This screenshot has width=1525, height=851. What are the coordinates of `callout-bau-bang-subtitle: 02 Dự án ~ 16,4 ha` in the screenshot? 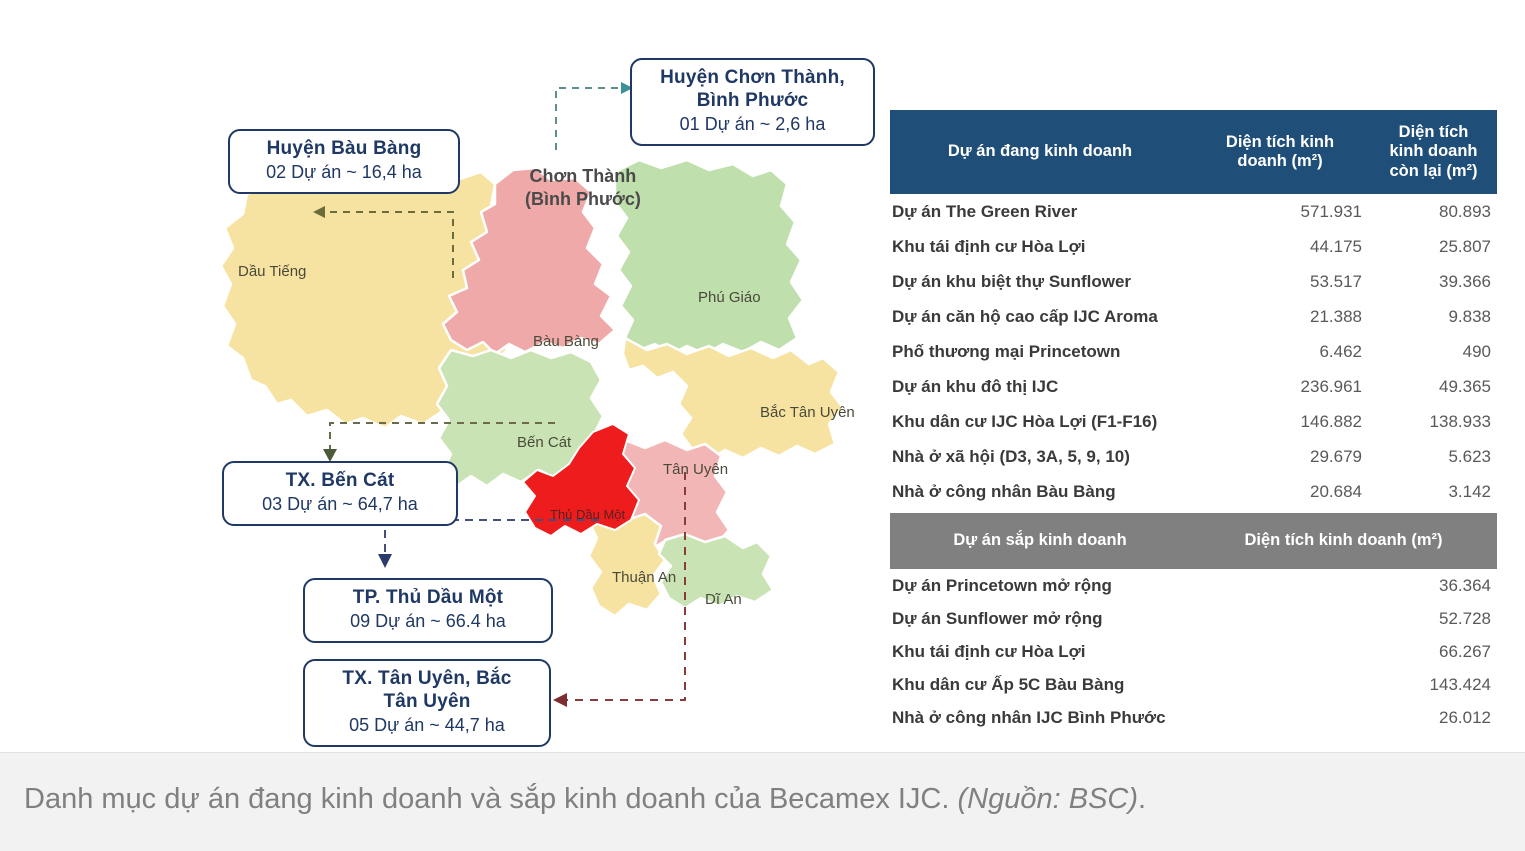 It's located at (344, 172).